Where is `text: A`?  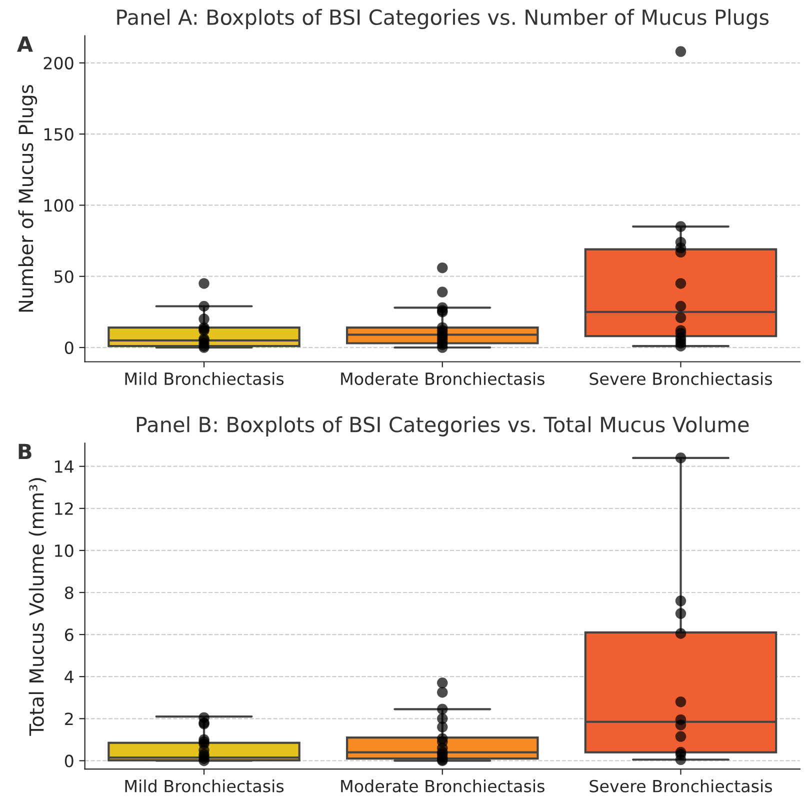
text: A is located at coordinates (25, 44).